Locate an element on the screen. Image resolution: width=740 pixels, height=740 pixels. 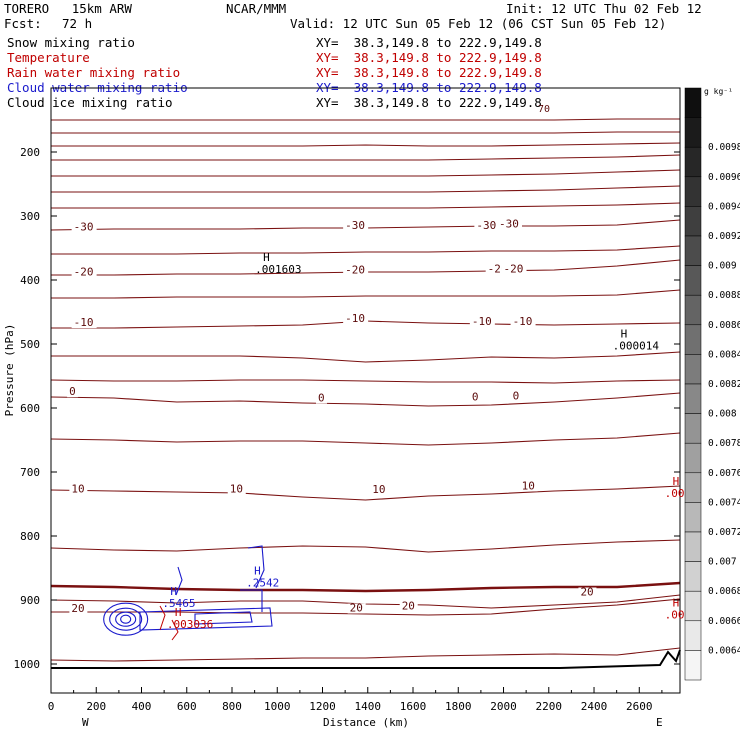
colorbar-tick-label: 0.0096 is located at coordinates (724, 177).